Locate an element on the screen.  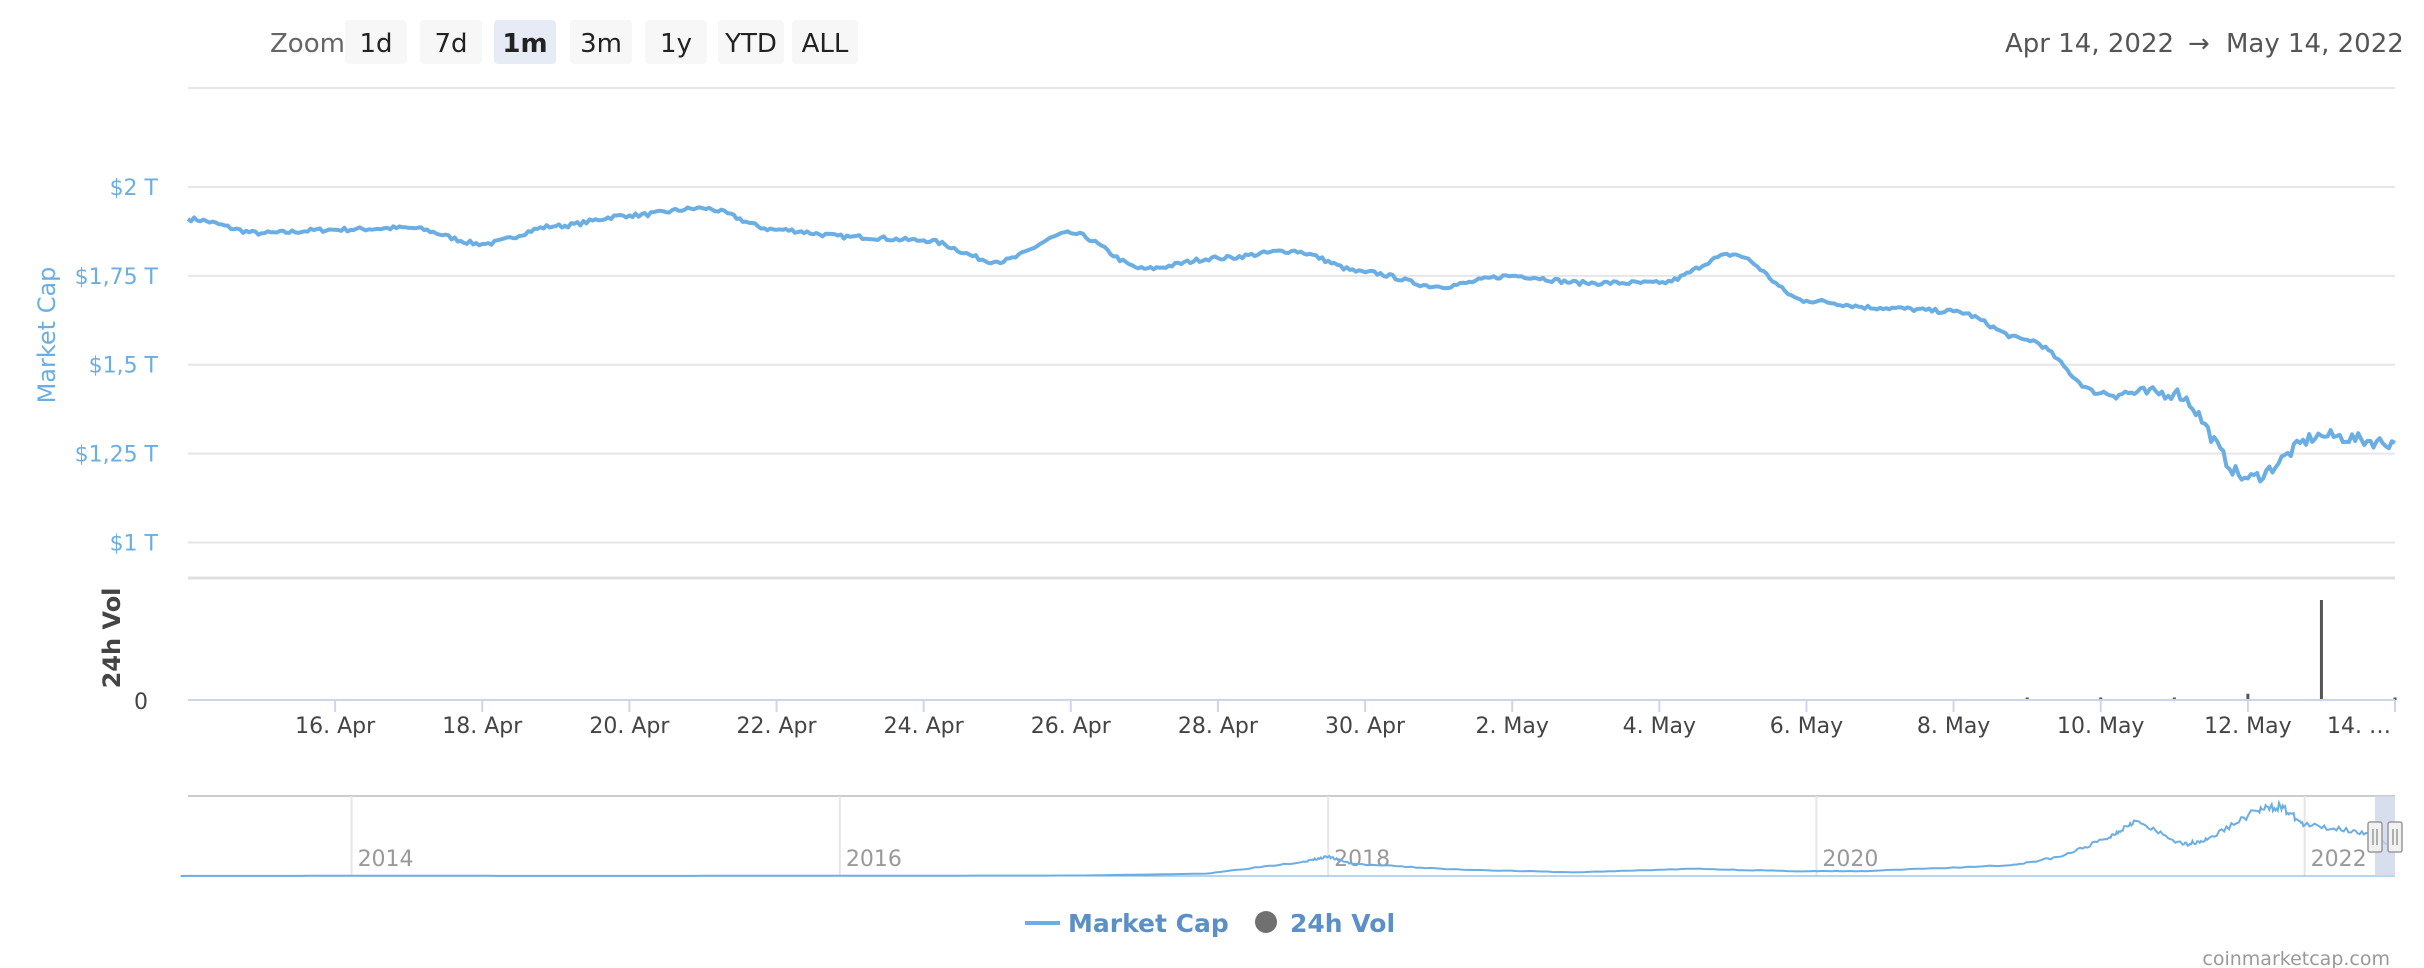
range-from: Apr 14, 2022 is located at coordinates (2089, 44).